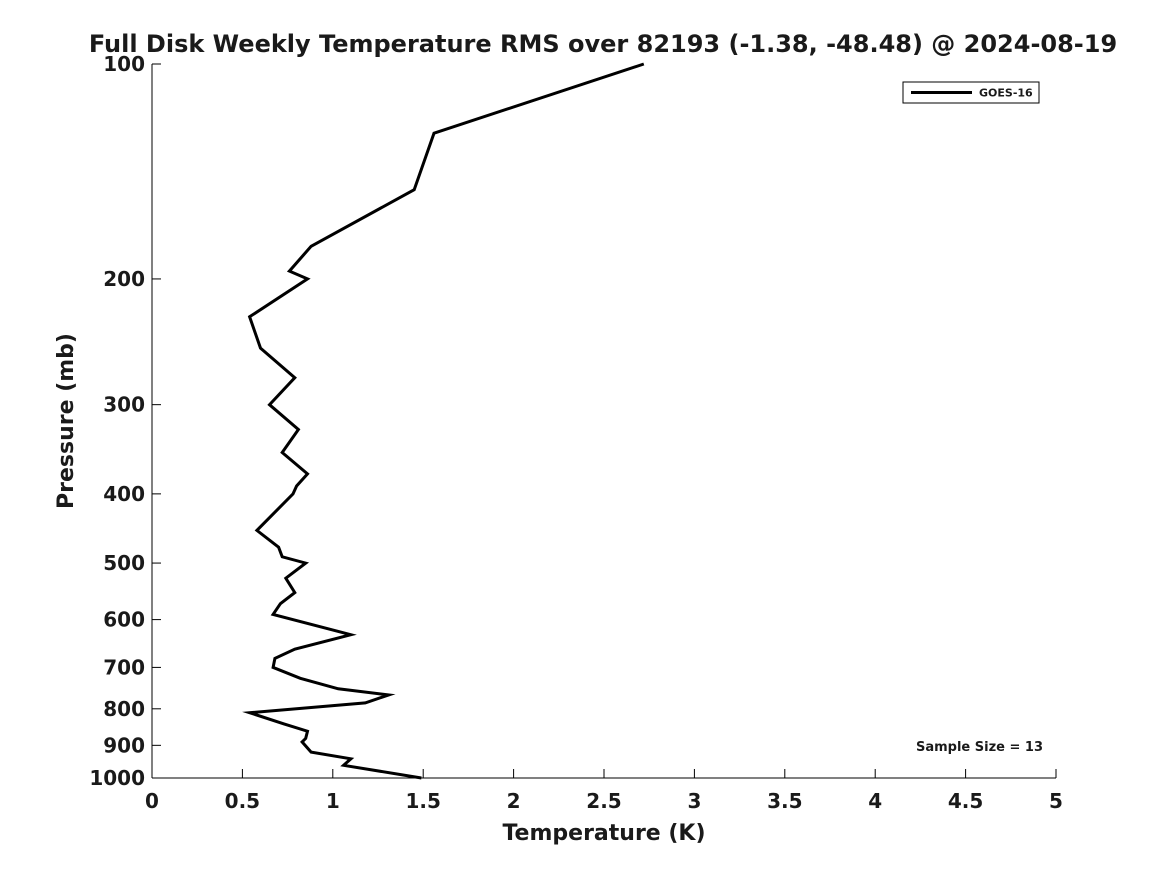 This screenshot has height=879, width=1167. Describe the element at coordinates (979, 747) in the screenshot. I see `sample-size-annotation: Sample Size = 13` at that location.